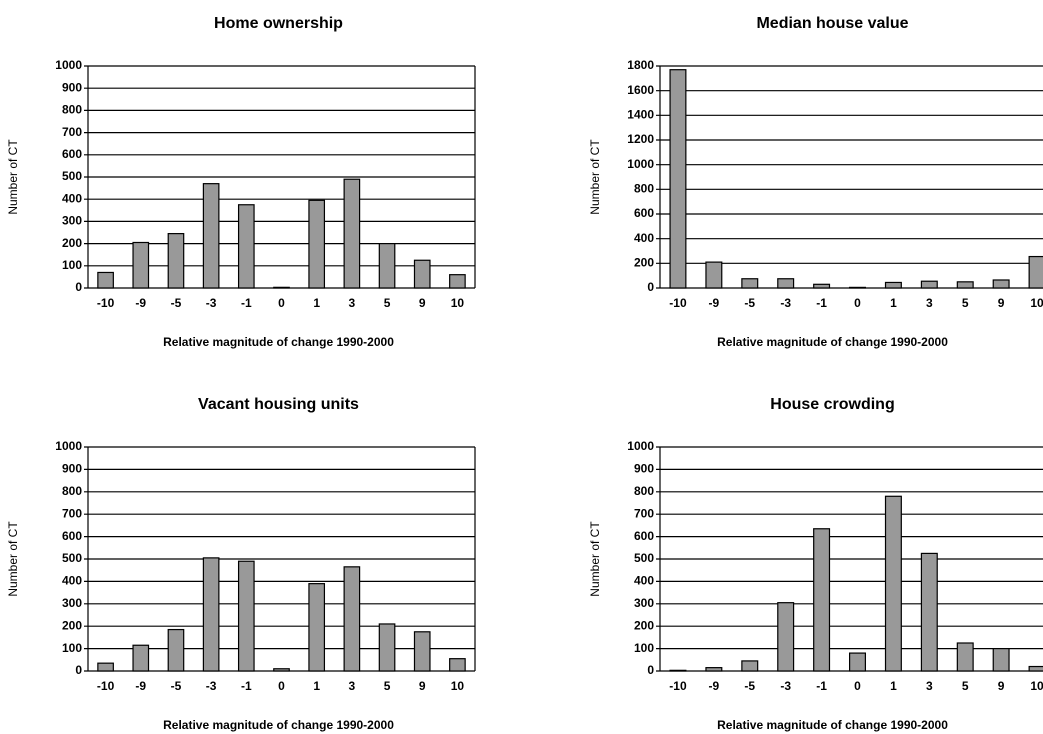 The width and height of the screenshot is (1043, 734). Describe the element at coordinates (278, 404) in the screenshot. I see `chart-title: Vacant housing units` at that location.